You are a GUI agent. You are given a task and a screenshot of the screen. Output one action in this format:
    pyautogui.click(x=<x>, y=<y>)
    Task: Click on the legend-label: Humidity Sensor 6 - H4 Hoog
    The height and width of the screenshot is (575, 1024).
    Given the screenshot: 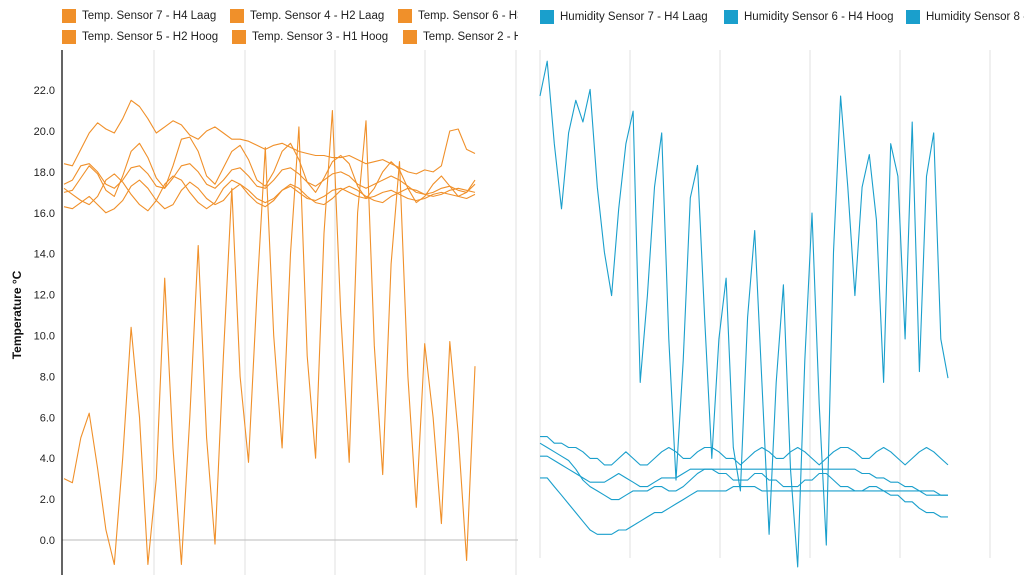 What is the action you would take?
    pyautogui.click(x=819, y=17)
    